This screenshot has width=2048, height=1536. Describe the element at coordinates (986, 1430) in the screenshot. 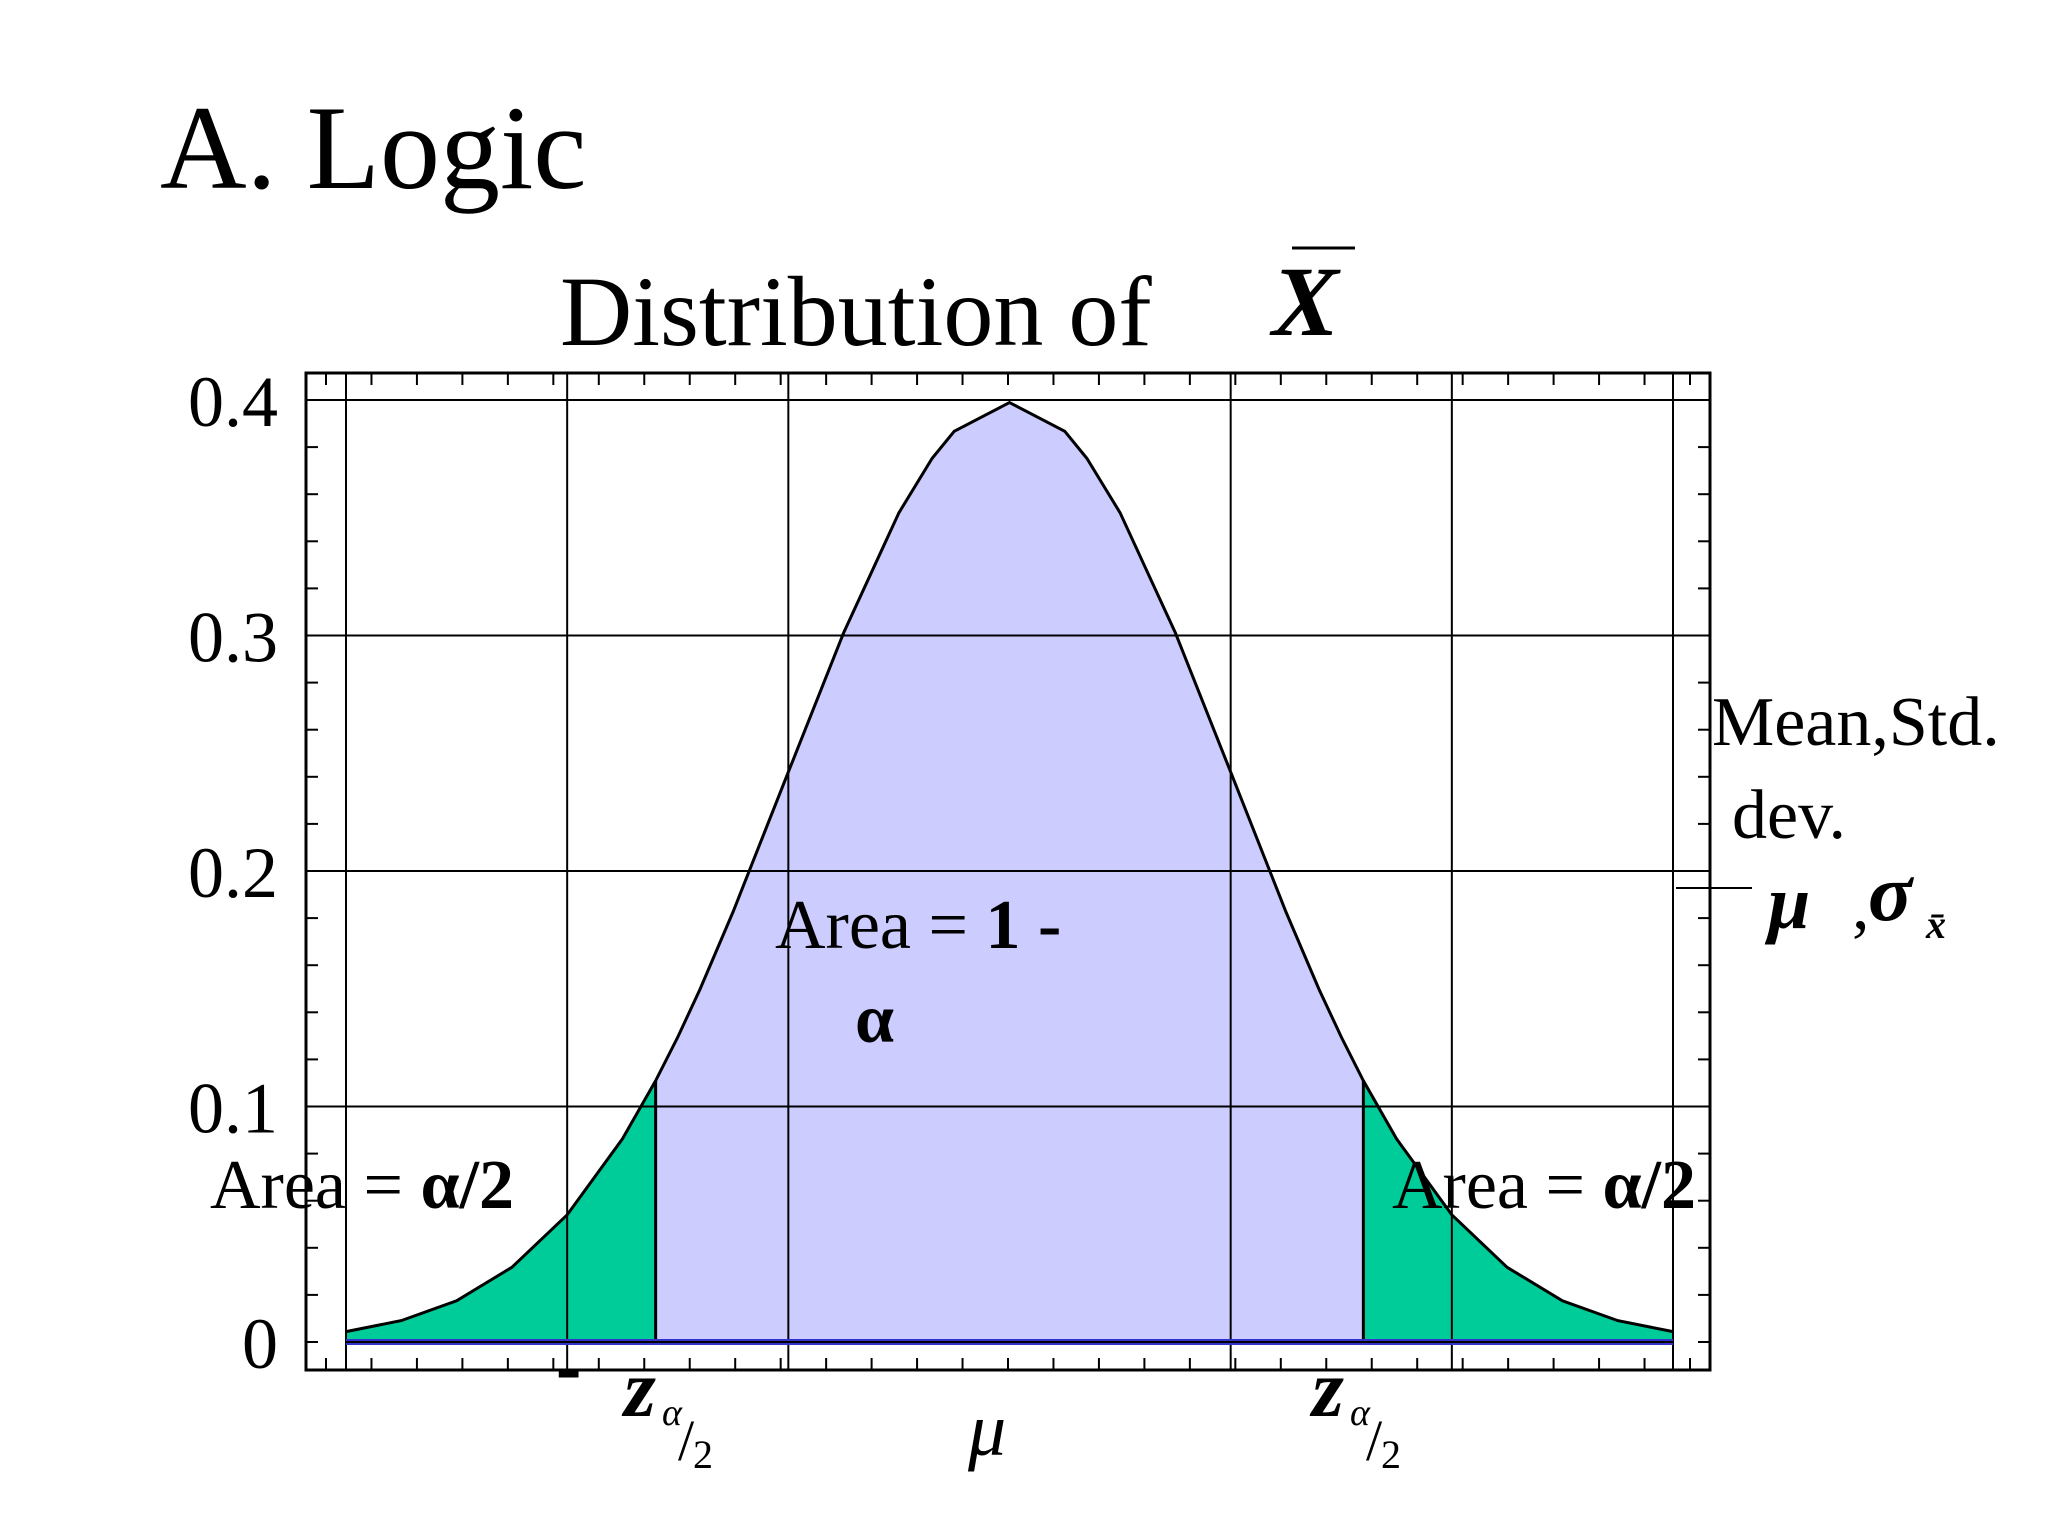

I see `x-label-mu: μ` at that location.